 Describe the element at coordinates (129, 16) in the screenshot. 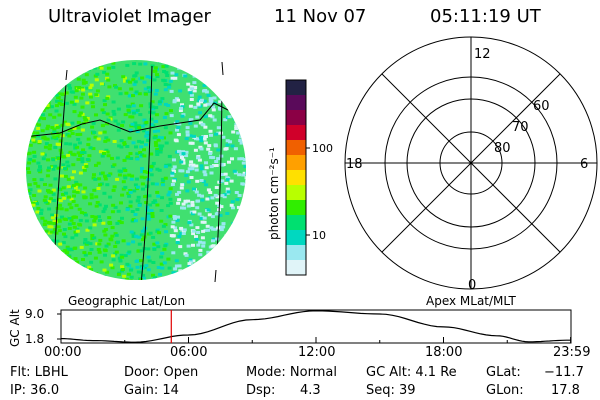

I see `instrument-title: Ultraviolet Imager` at that location.